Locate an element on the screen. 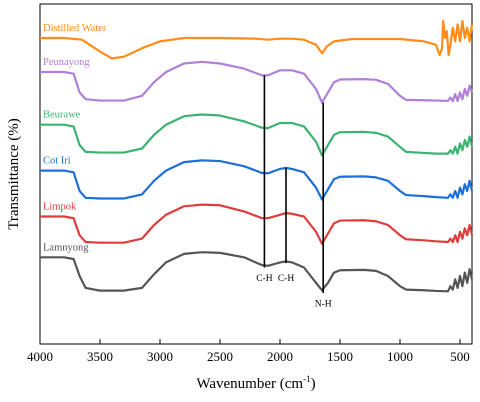  series-line-limpok is located at coordinates (257, 224).